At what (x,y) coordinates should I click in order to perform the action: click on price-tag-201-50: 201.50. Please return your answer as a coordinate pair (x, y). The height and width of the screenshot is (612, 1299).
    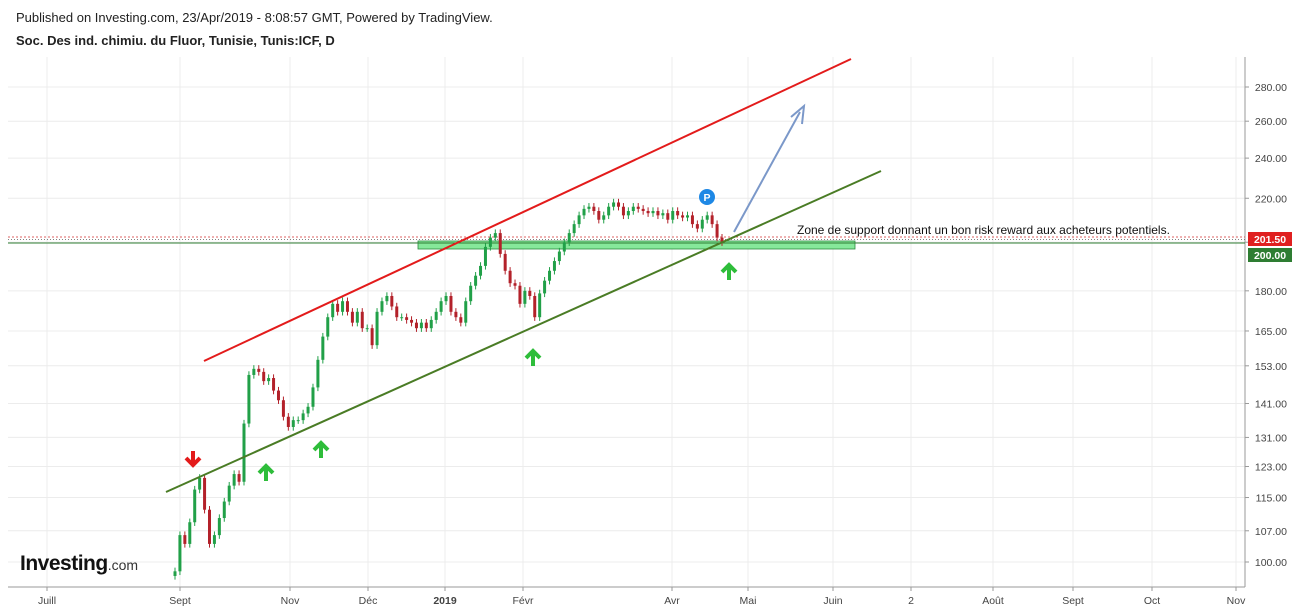
    Looking at the image, I should click on (1270, 239).